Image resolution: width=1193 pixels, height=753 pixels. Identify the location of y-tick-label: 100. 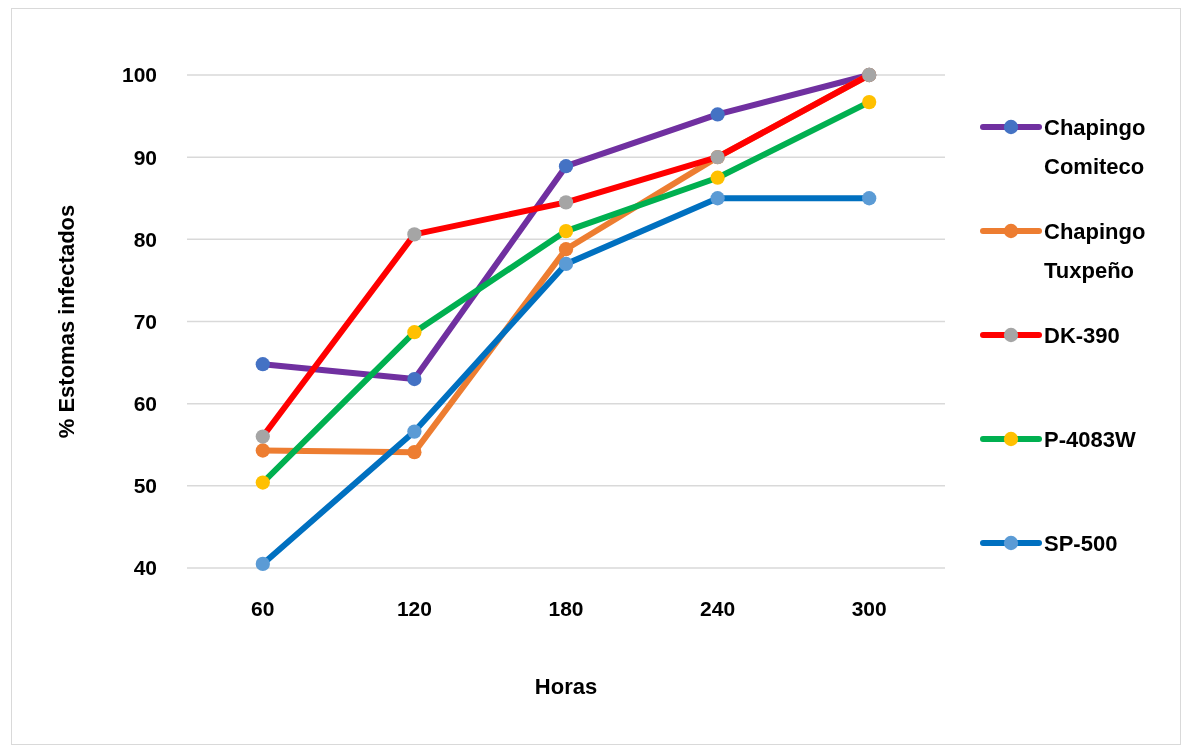
(139, 75).